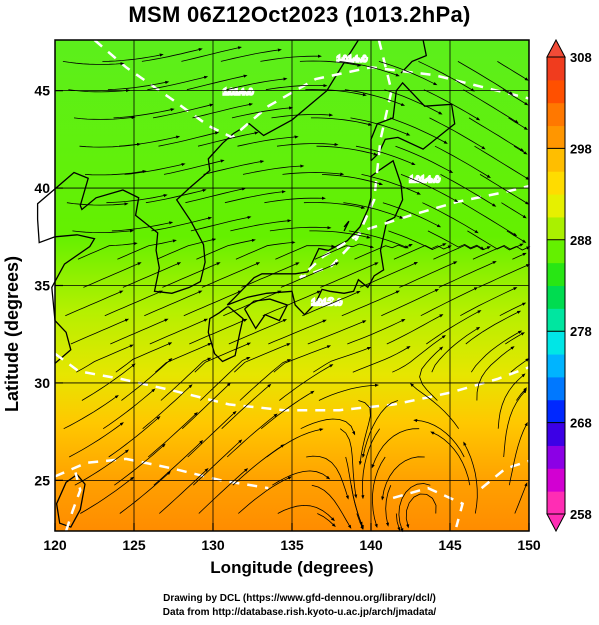 The height and width of the screenshot is (625, 599). Describe the element at coordinates (134, 545) in the screenshot. I see `x-tick-label: 125` at that location.